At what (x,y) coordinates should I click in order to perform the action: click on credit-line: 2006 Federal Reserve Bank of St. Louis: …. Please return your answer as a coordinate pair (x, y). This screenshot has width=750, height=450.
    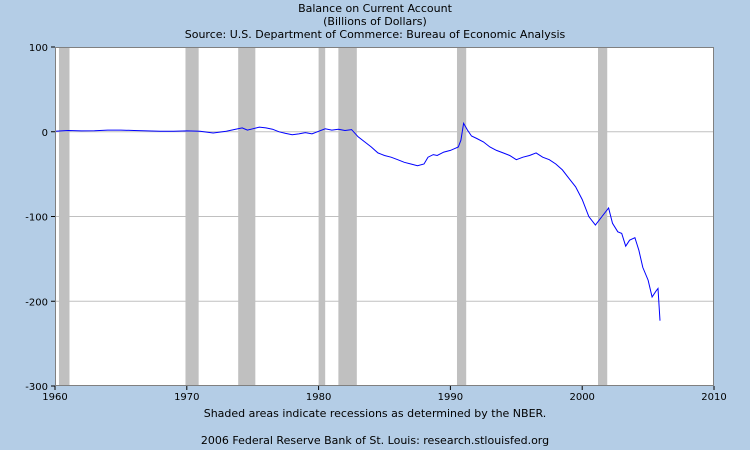
    Looking at the image, I should click on (375, 440).